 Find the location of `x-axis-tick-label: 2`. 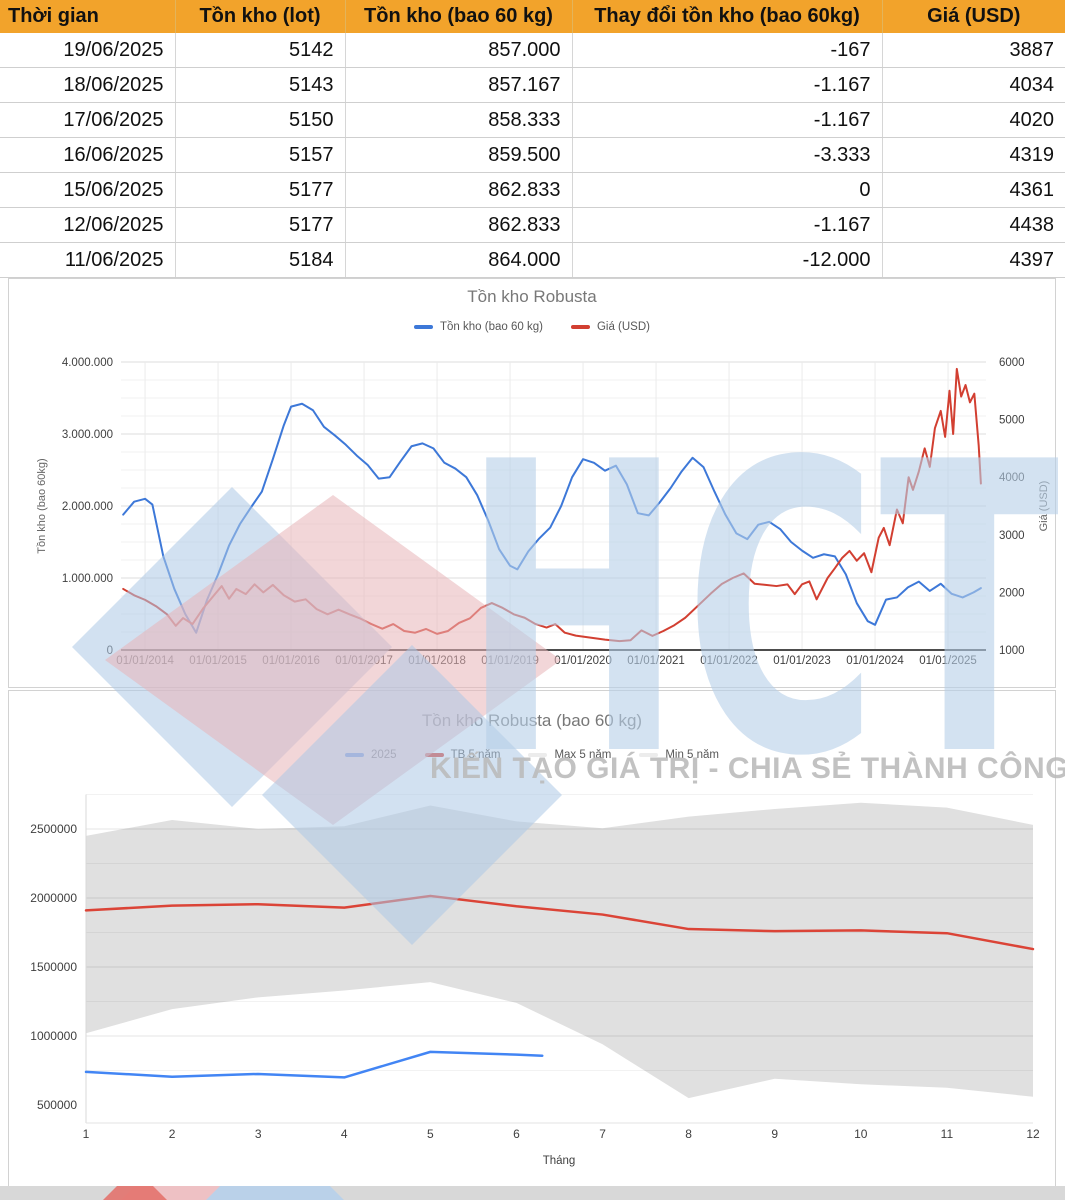

x-axis-tick-label: 2 is located at coordinates (172, 1134).